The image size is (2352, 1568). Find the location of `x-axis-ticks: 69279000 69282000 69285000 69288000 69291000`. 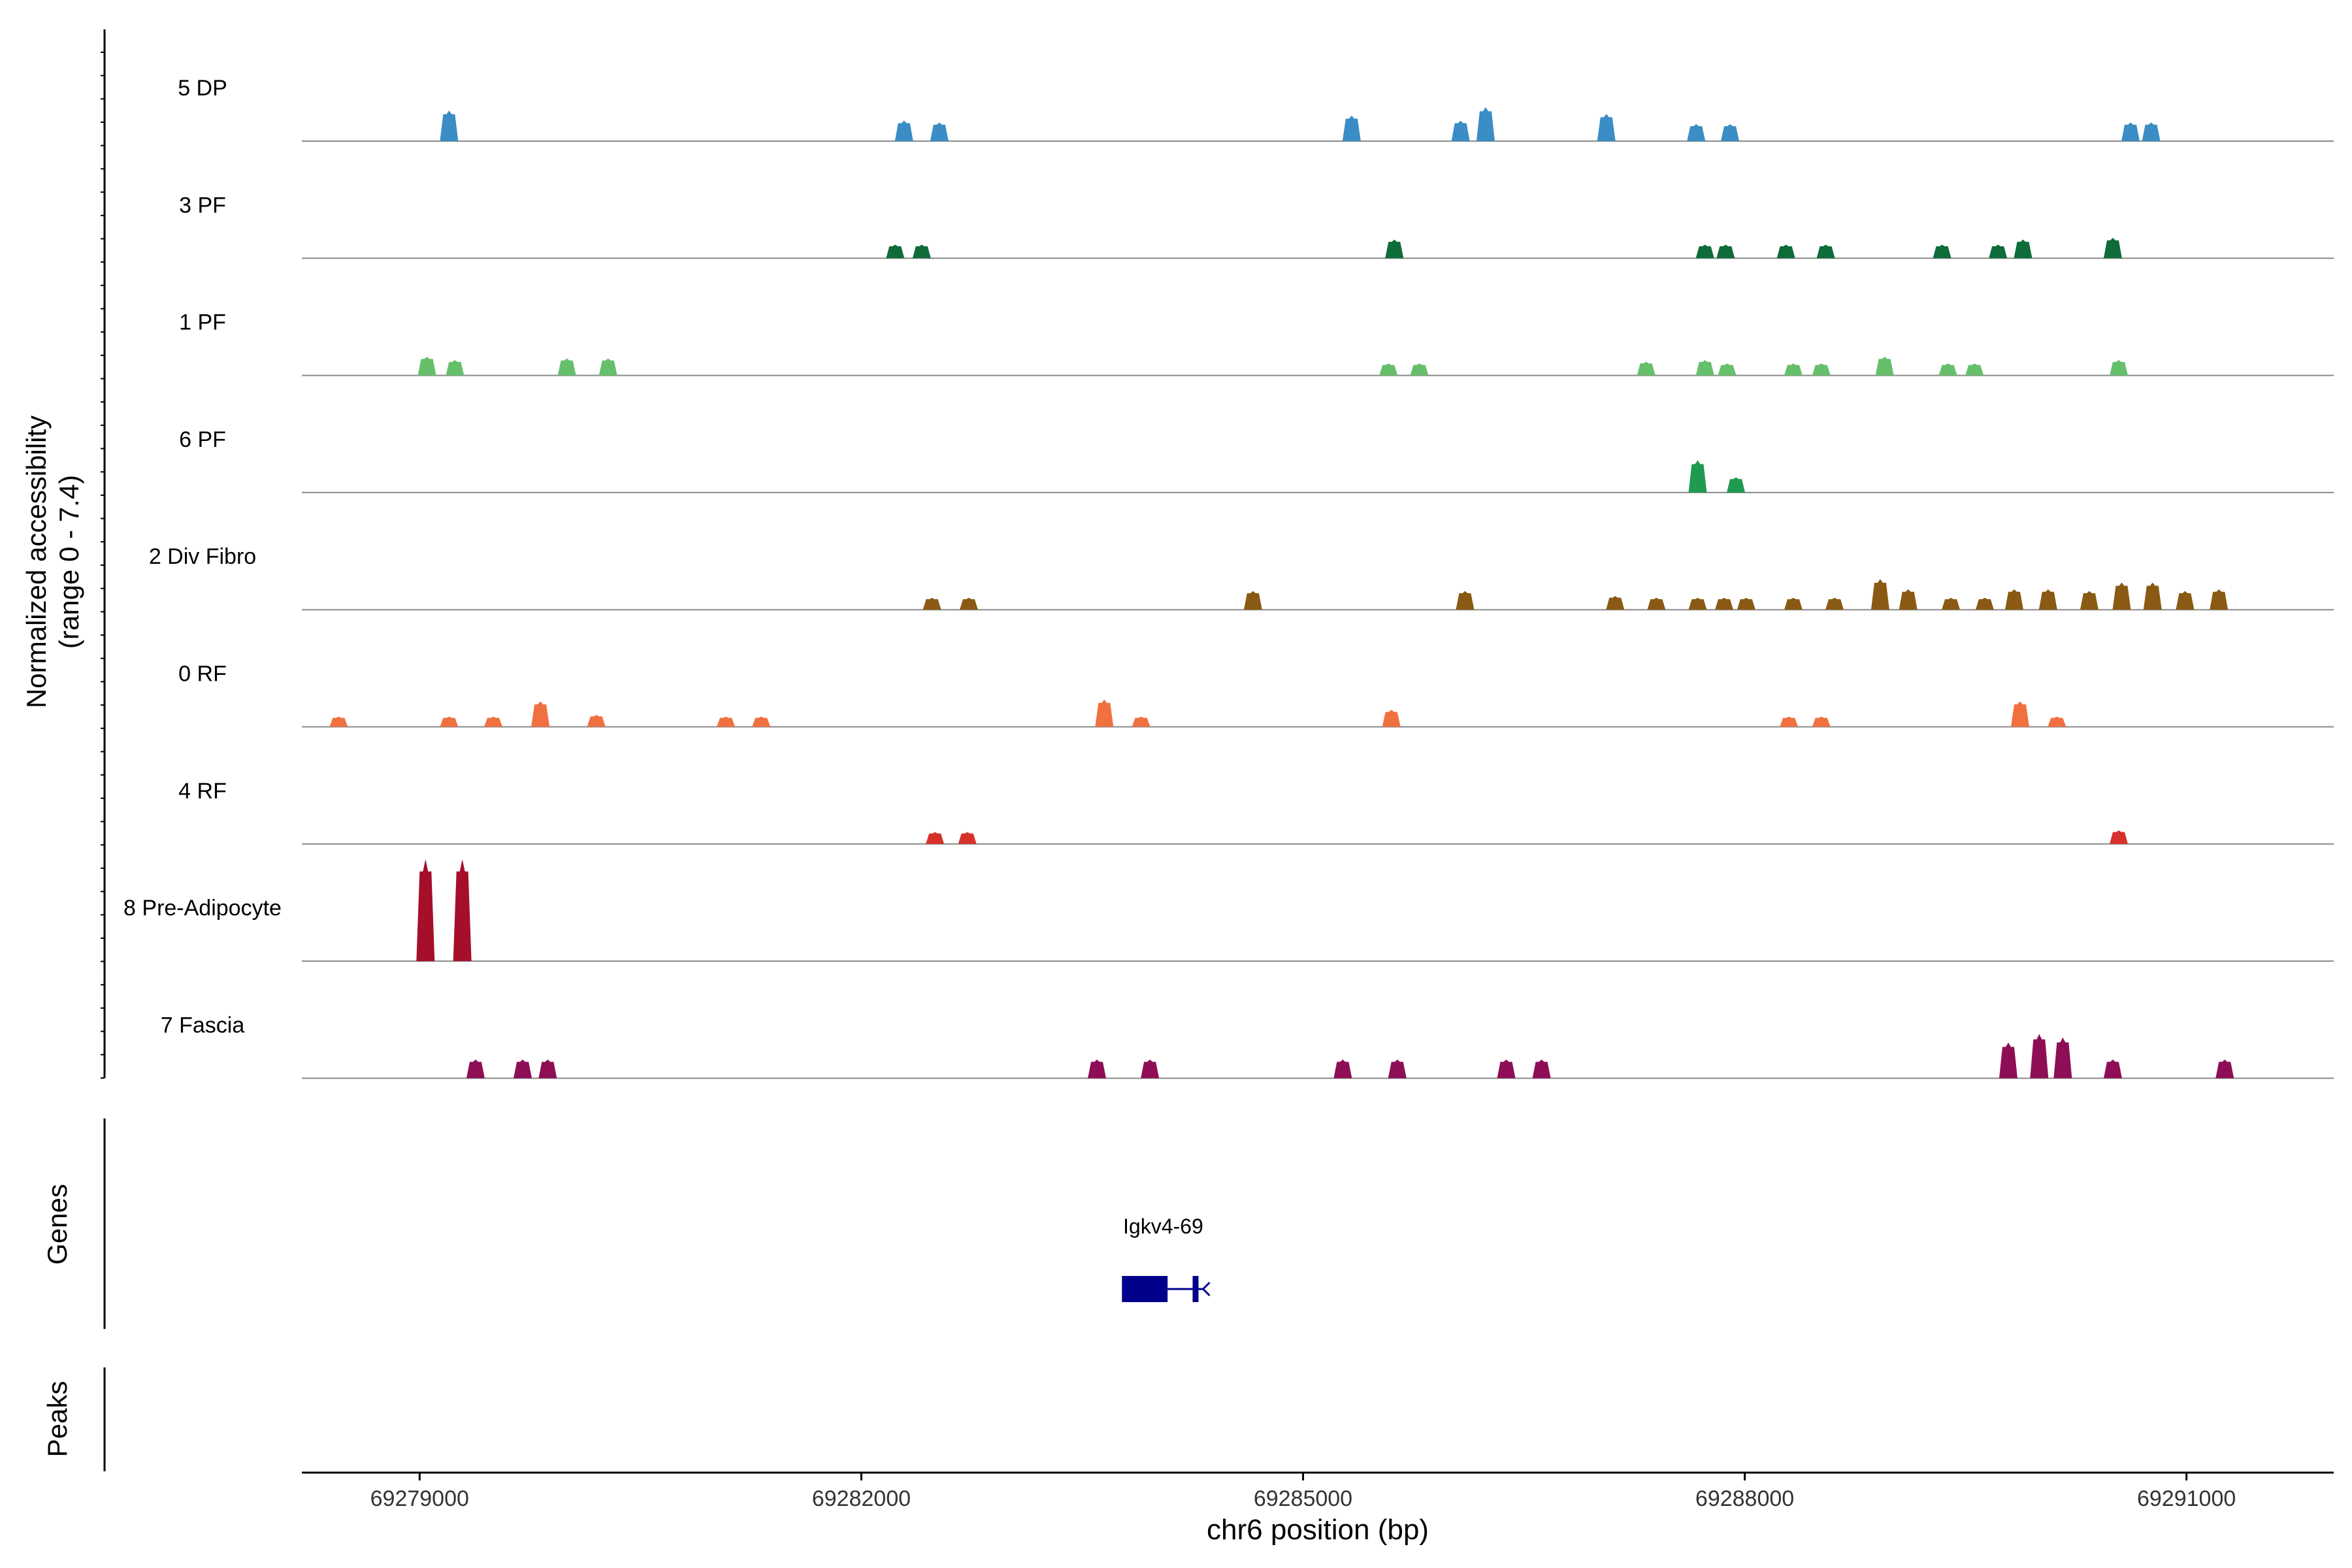

x-axis-ticks: 69279000 69282000 69285000 69288000 69291000 is located at coordinates (1303, 1492).